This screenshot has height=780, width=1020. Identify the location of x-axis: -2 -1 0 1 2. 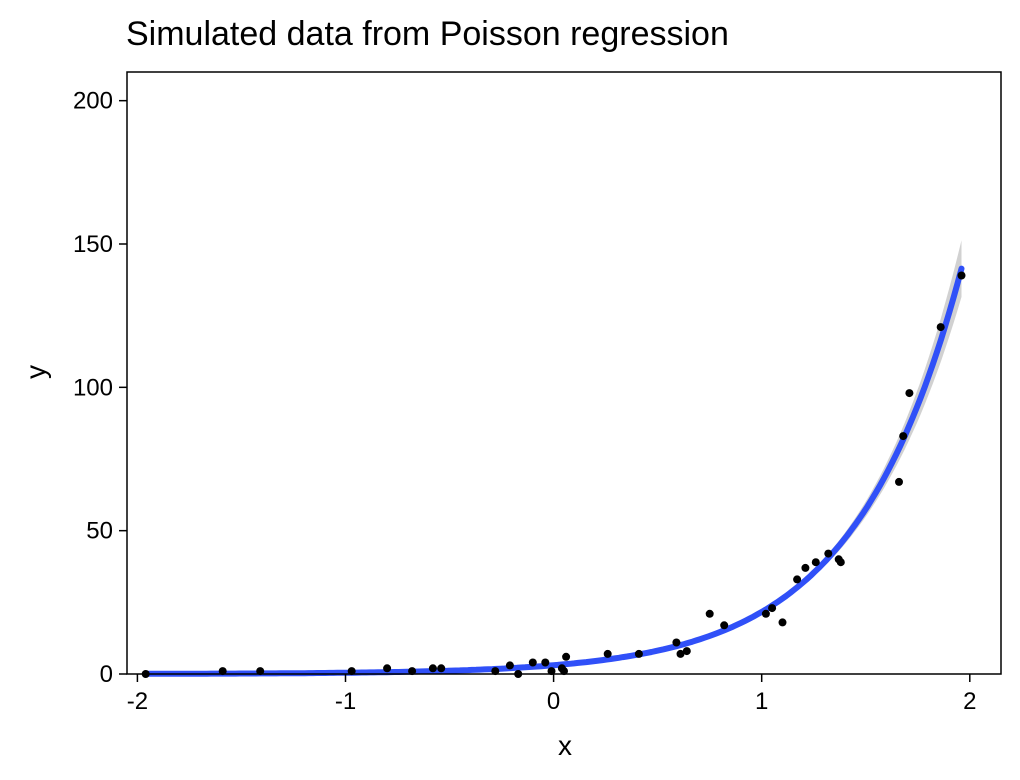
(551, 694).